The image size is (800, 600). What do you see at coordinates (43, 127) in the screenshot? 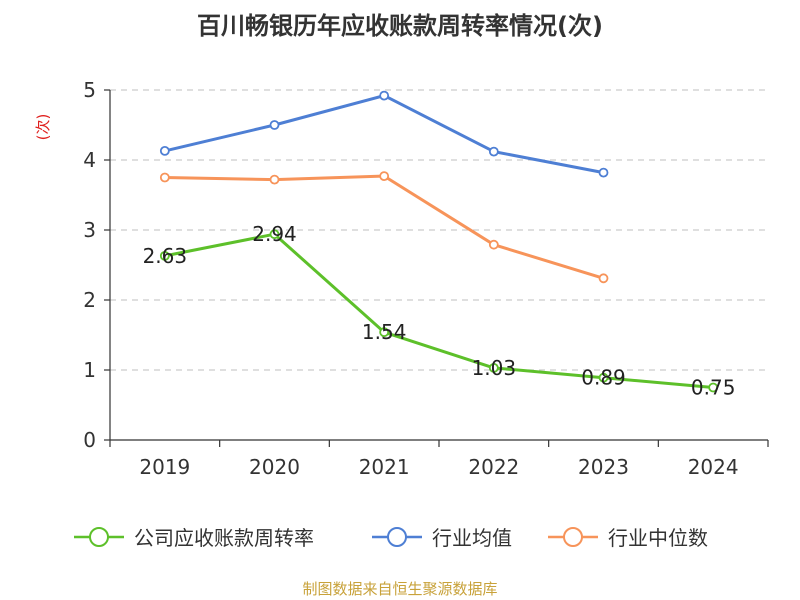
I see `y-axis-unit: (次)` at bounding box center [43, 127].